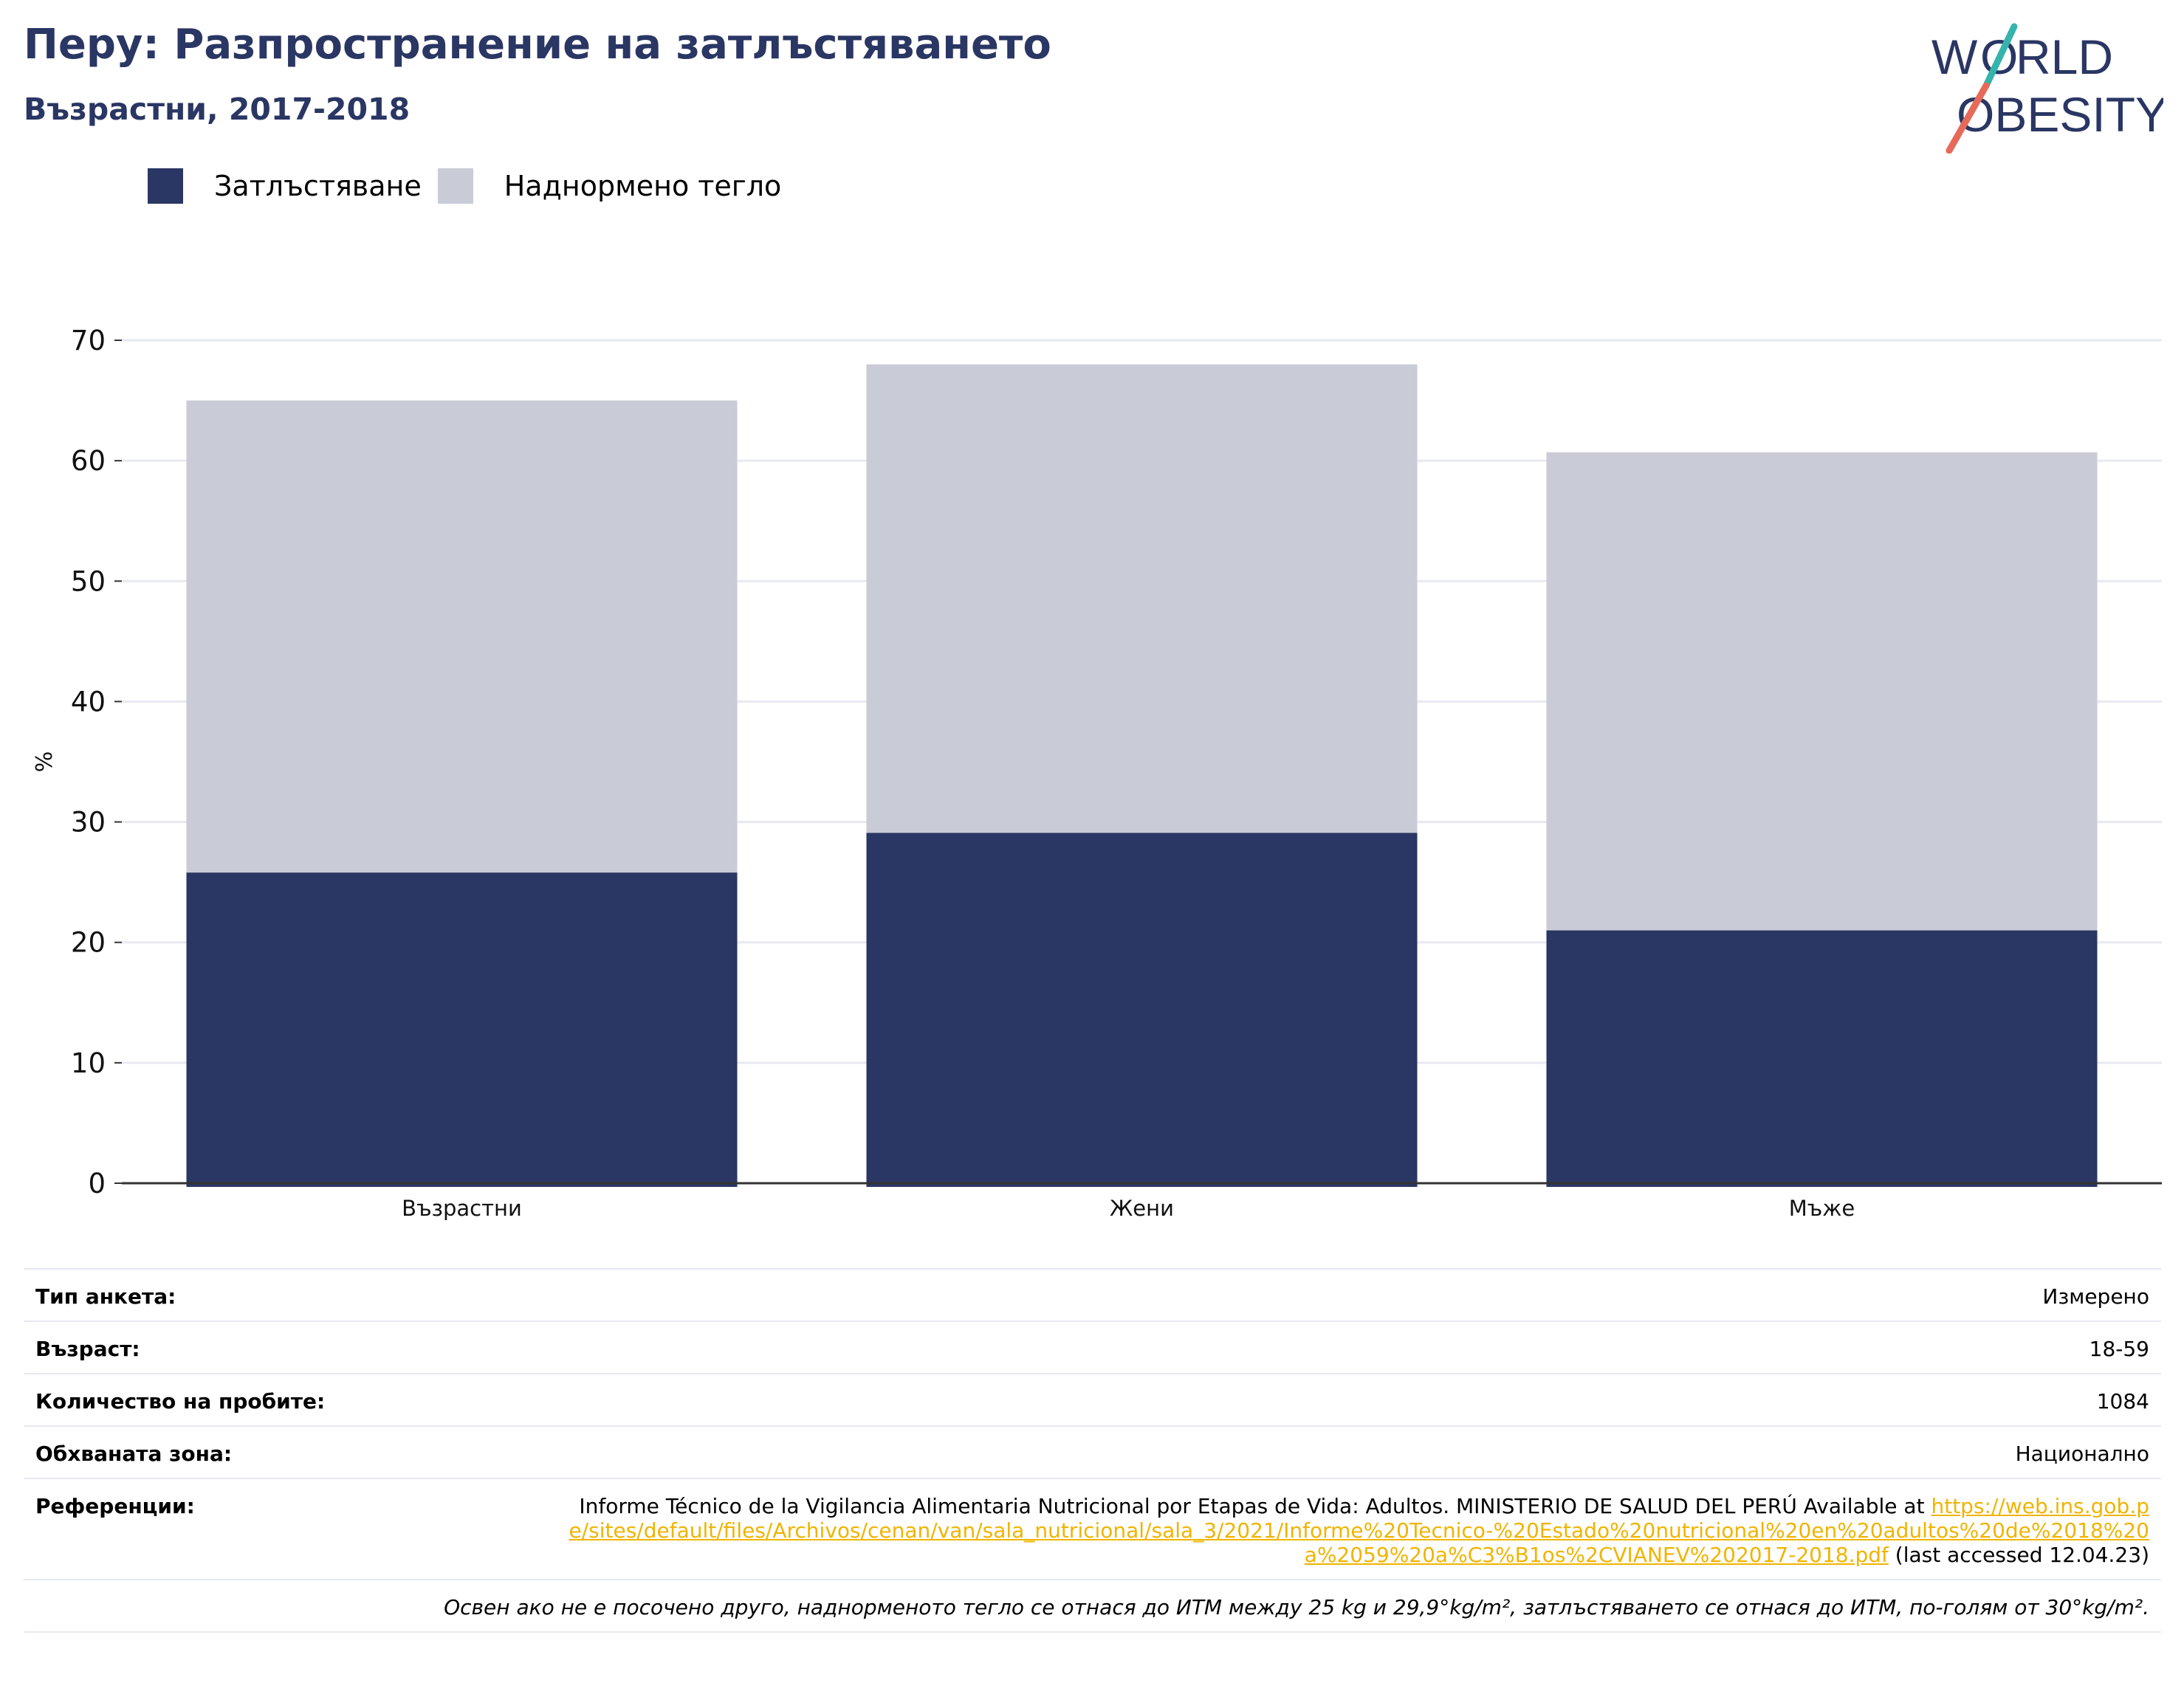 The image size is (2184, 1694). Describe the element at coordinates (134, 1454) in the screenshot. I see `area-label: Обхваната зона:` at that location.